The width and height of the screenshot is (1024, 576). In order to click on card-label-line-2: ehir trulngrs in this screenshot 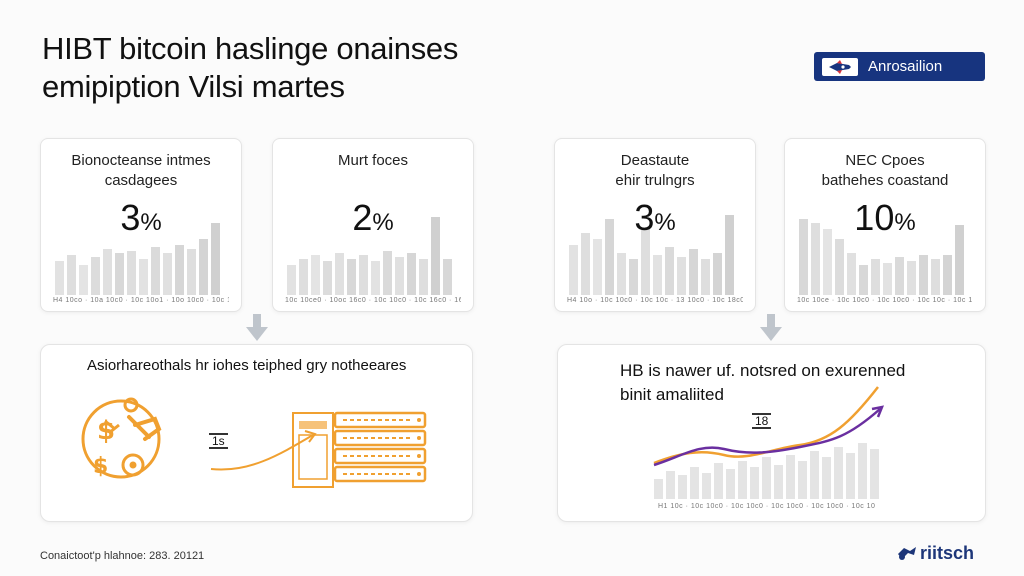, I will do `click(655, 180)`.